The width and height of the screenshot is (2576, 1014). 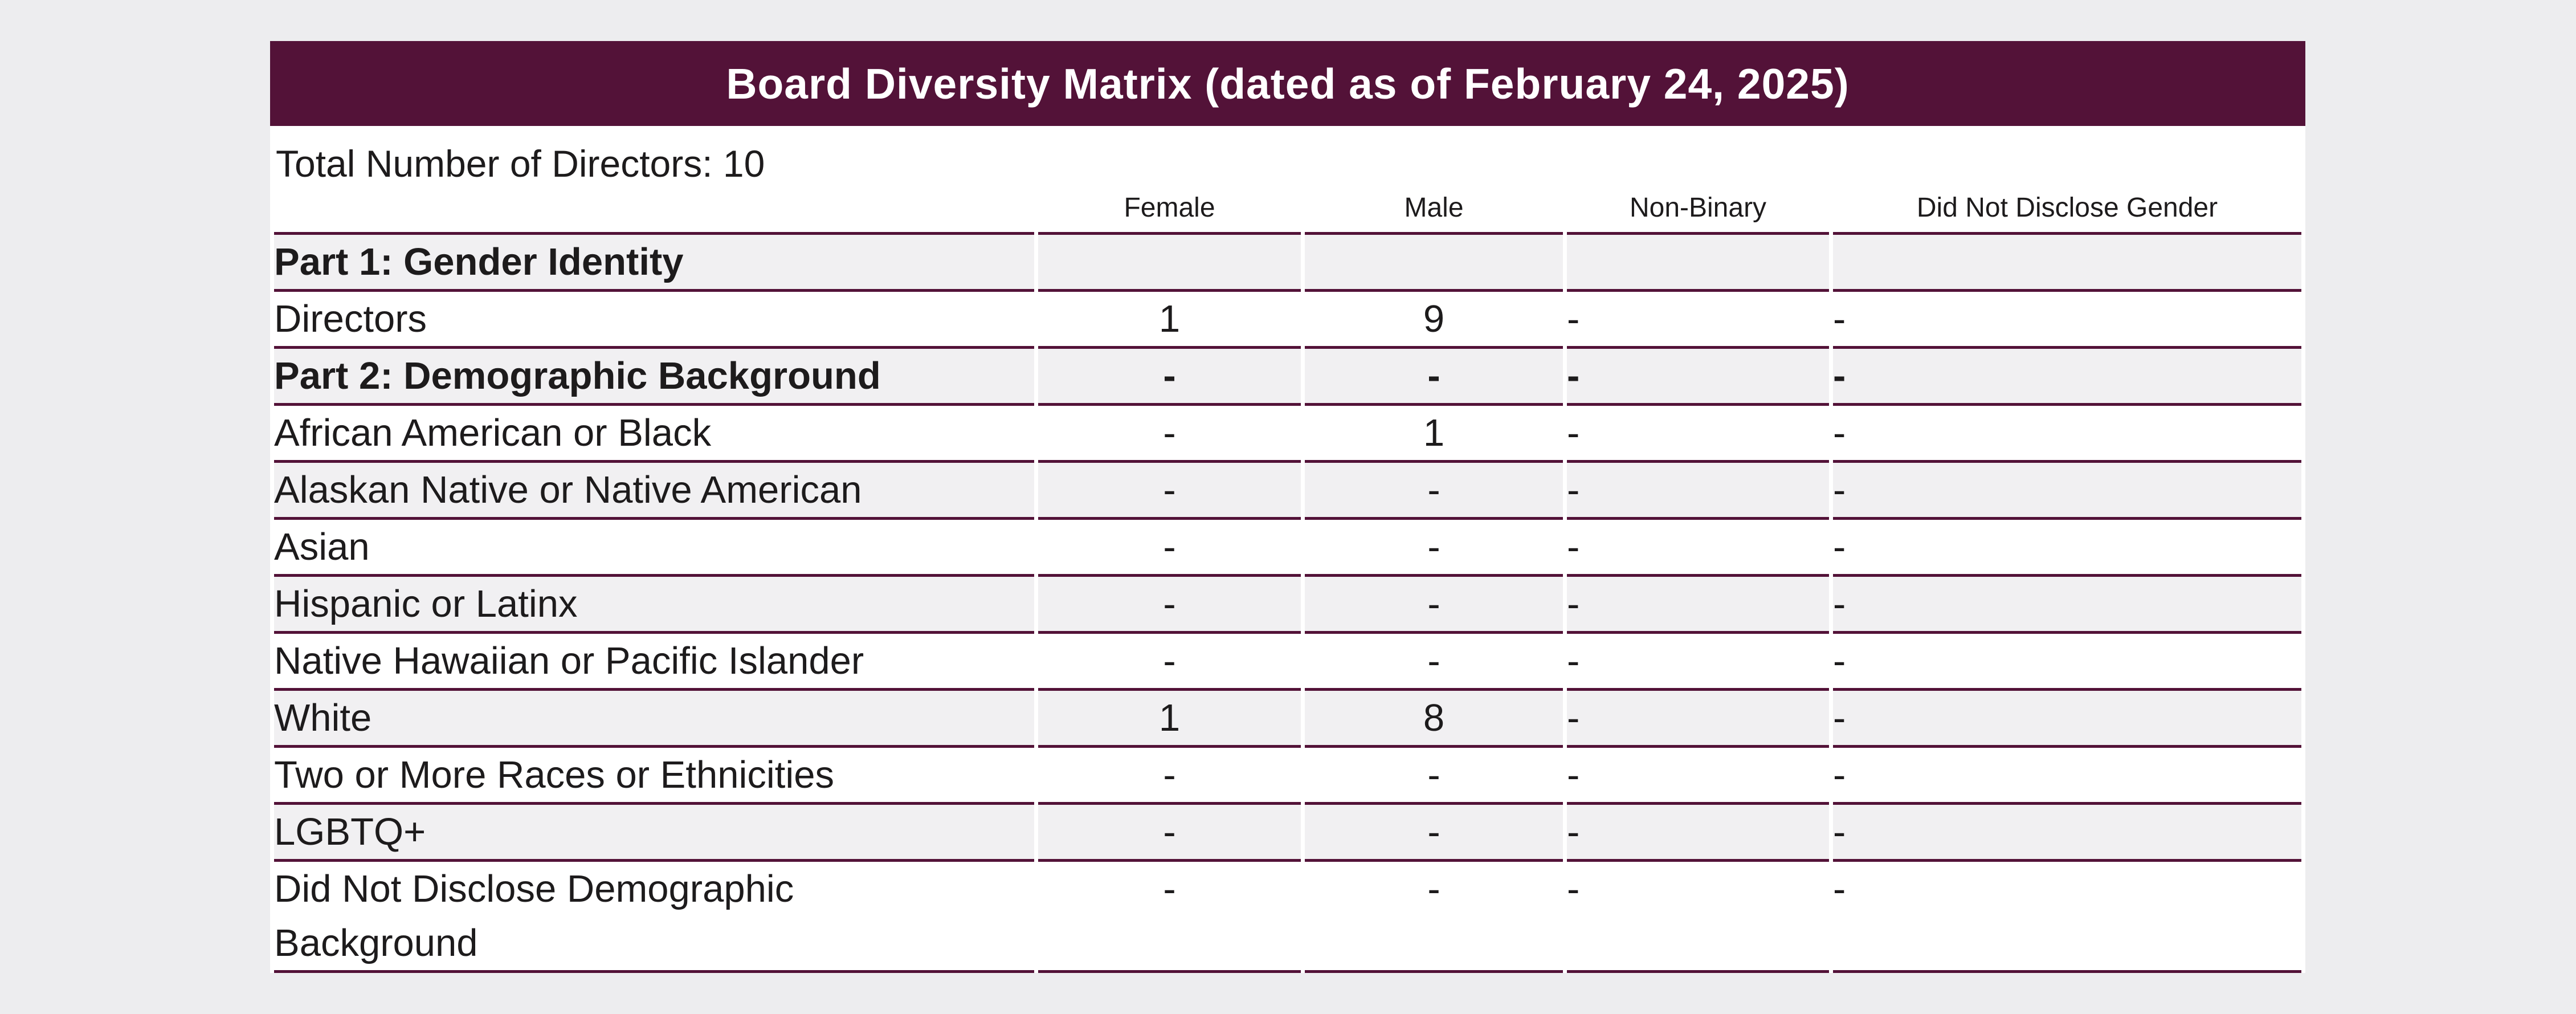 What do you see at coordinates (654, 377) in the screenshot?
I see `row-label: Part 2: Demographic Background` at bounding box center [654, 377].